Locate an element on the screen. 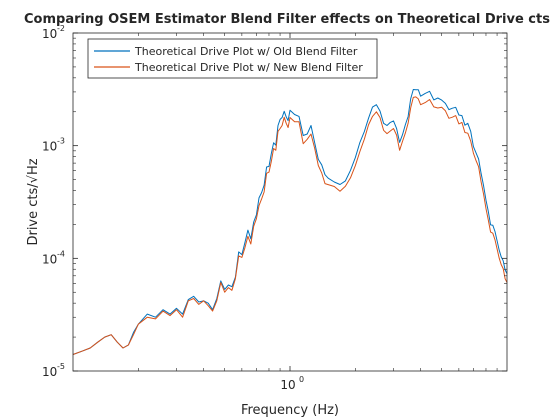  y-tick-label-exponent-0: -5 is located at coordinates (61, 366).